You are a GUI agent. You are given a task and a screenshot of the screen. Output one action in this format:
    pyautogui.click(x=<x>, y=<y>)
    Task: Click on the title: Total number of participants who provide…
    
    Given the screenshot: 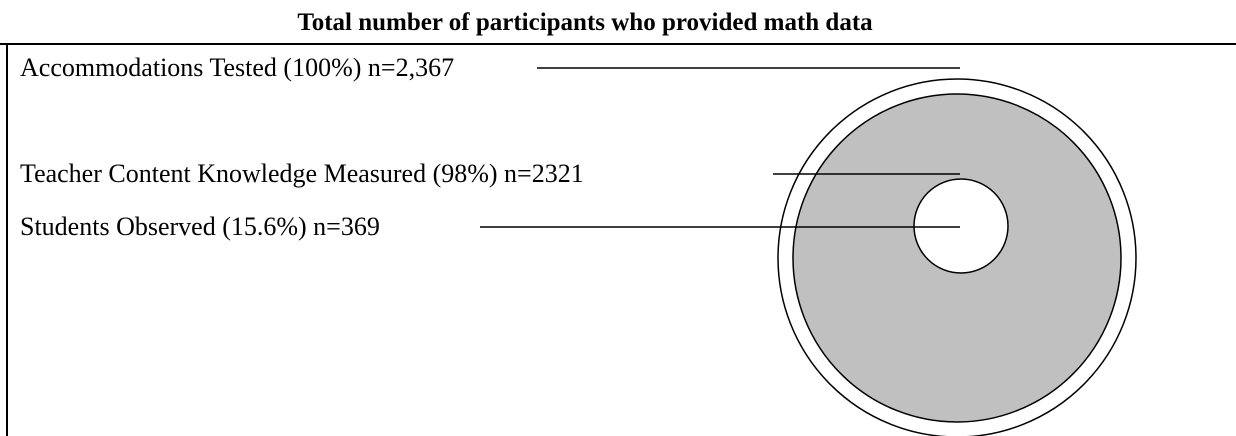 What is the action you would take?
    pyautogui.click(x=585, y=22)
    